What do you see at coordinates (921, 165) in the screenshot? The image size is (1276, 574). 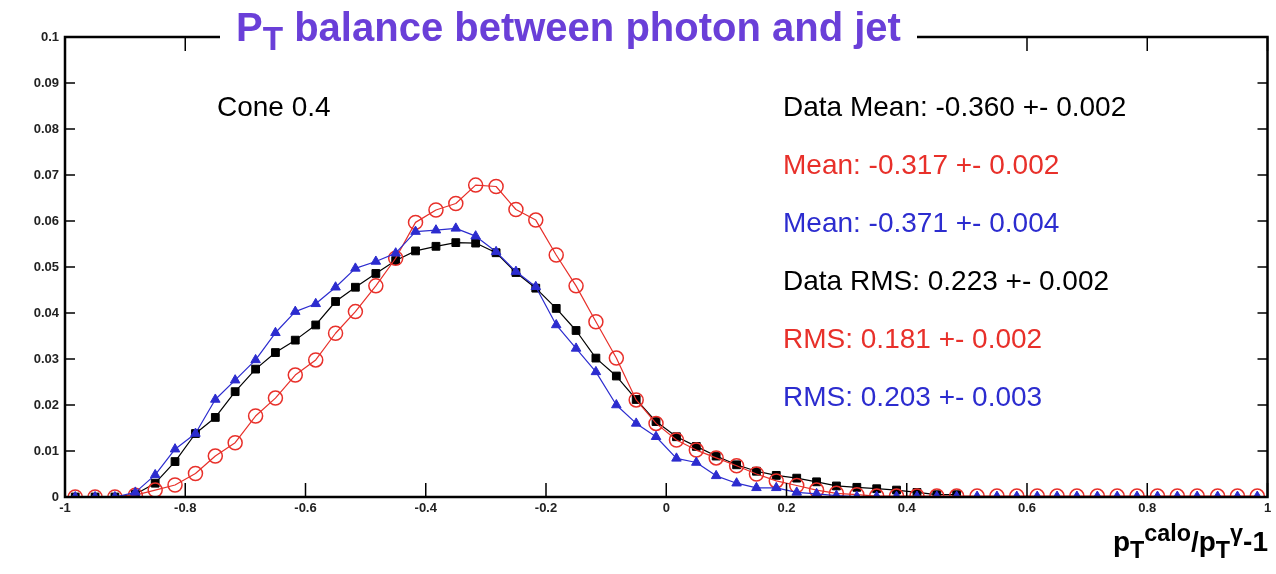 I see `annotation: Mean: -0.317 +- 0.002` at bounding box center [921, 165].